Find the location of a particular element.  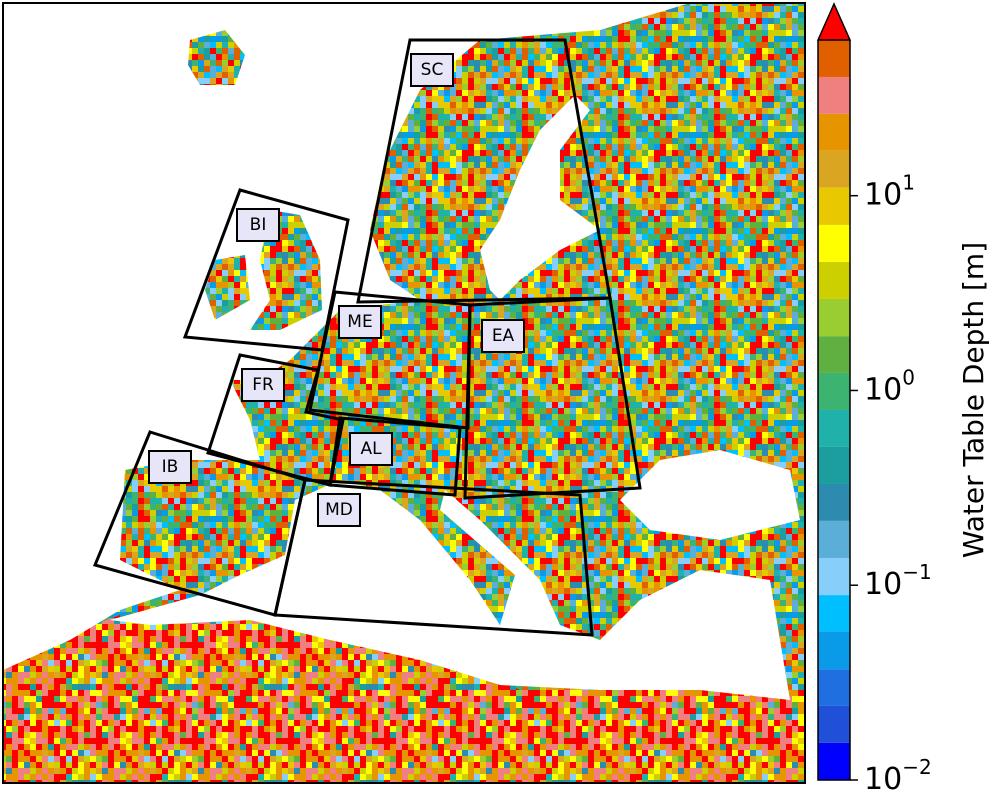

tick-exponent: 0 is located at coordinates (908, 377).